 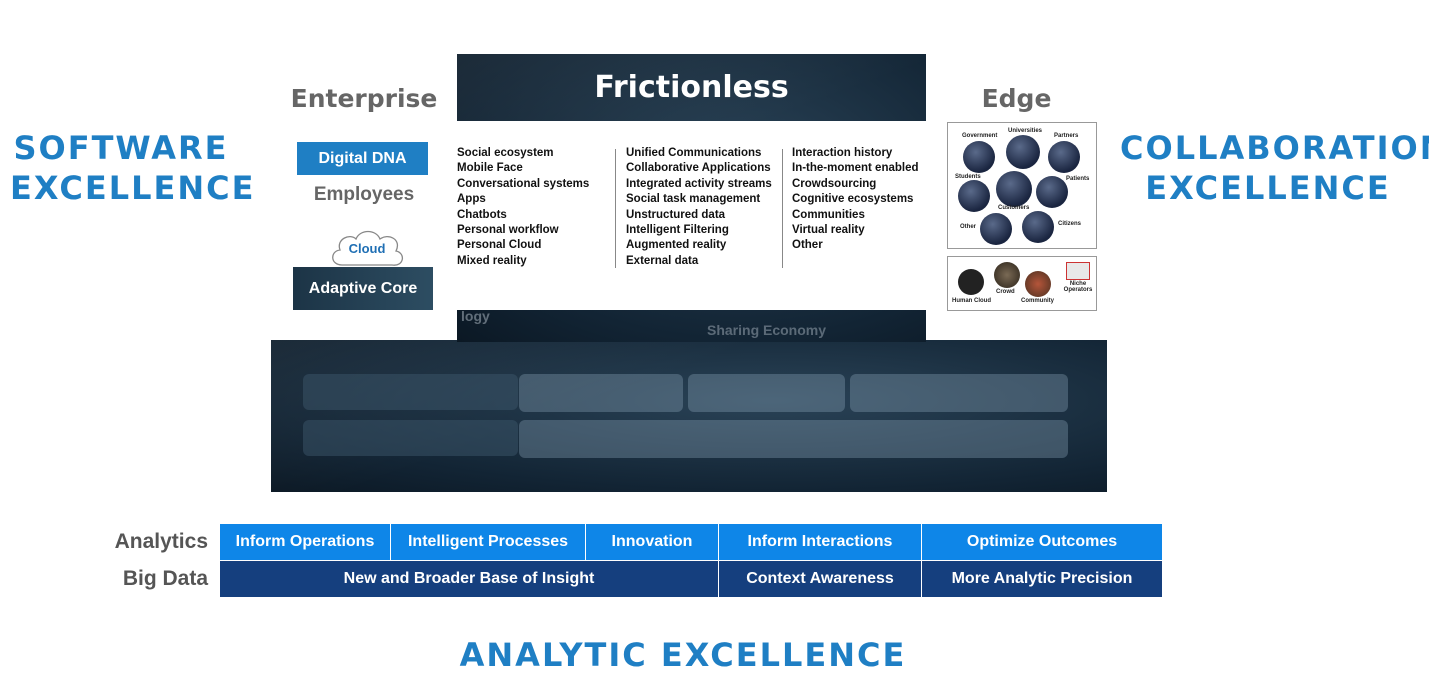 What do you see at coordinates (1078, 179) in the screenshot?
I see `stakeholder-label: Patients` at bounding box center [1078, 179].